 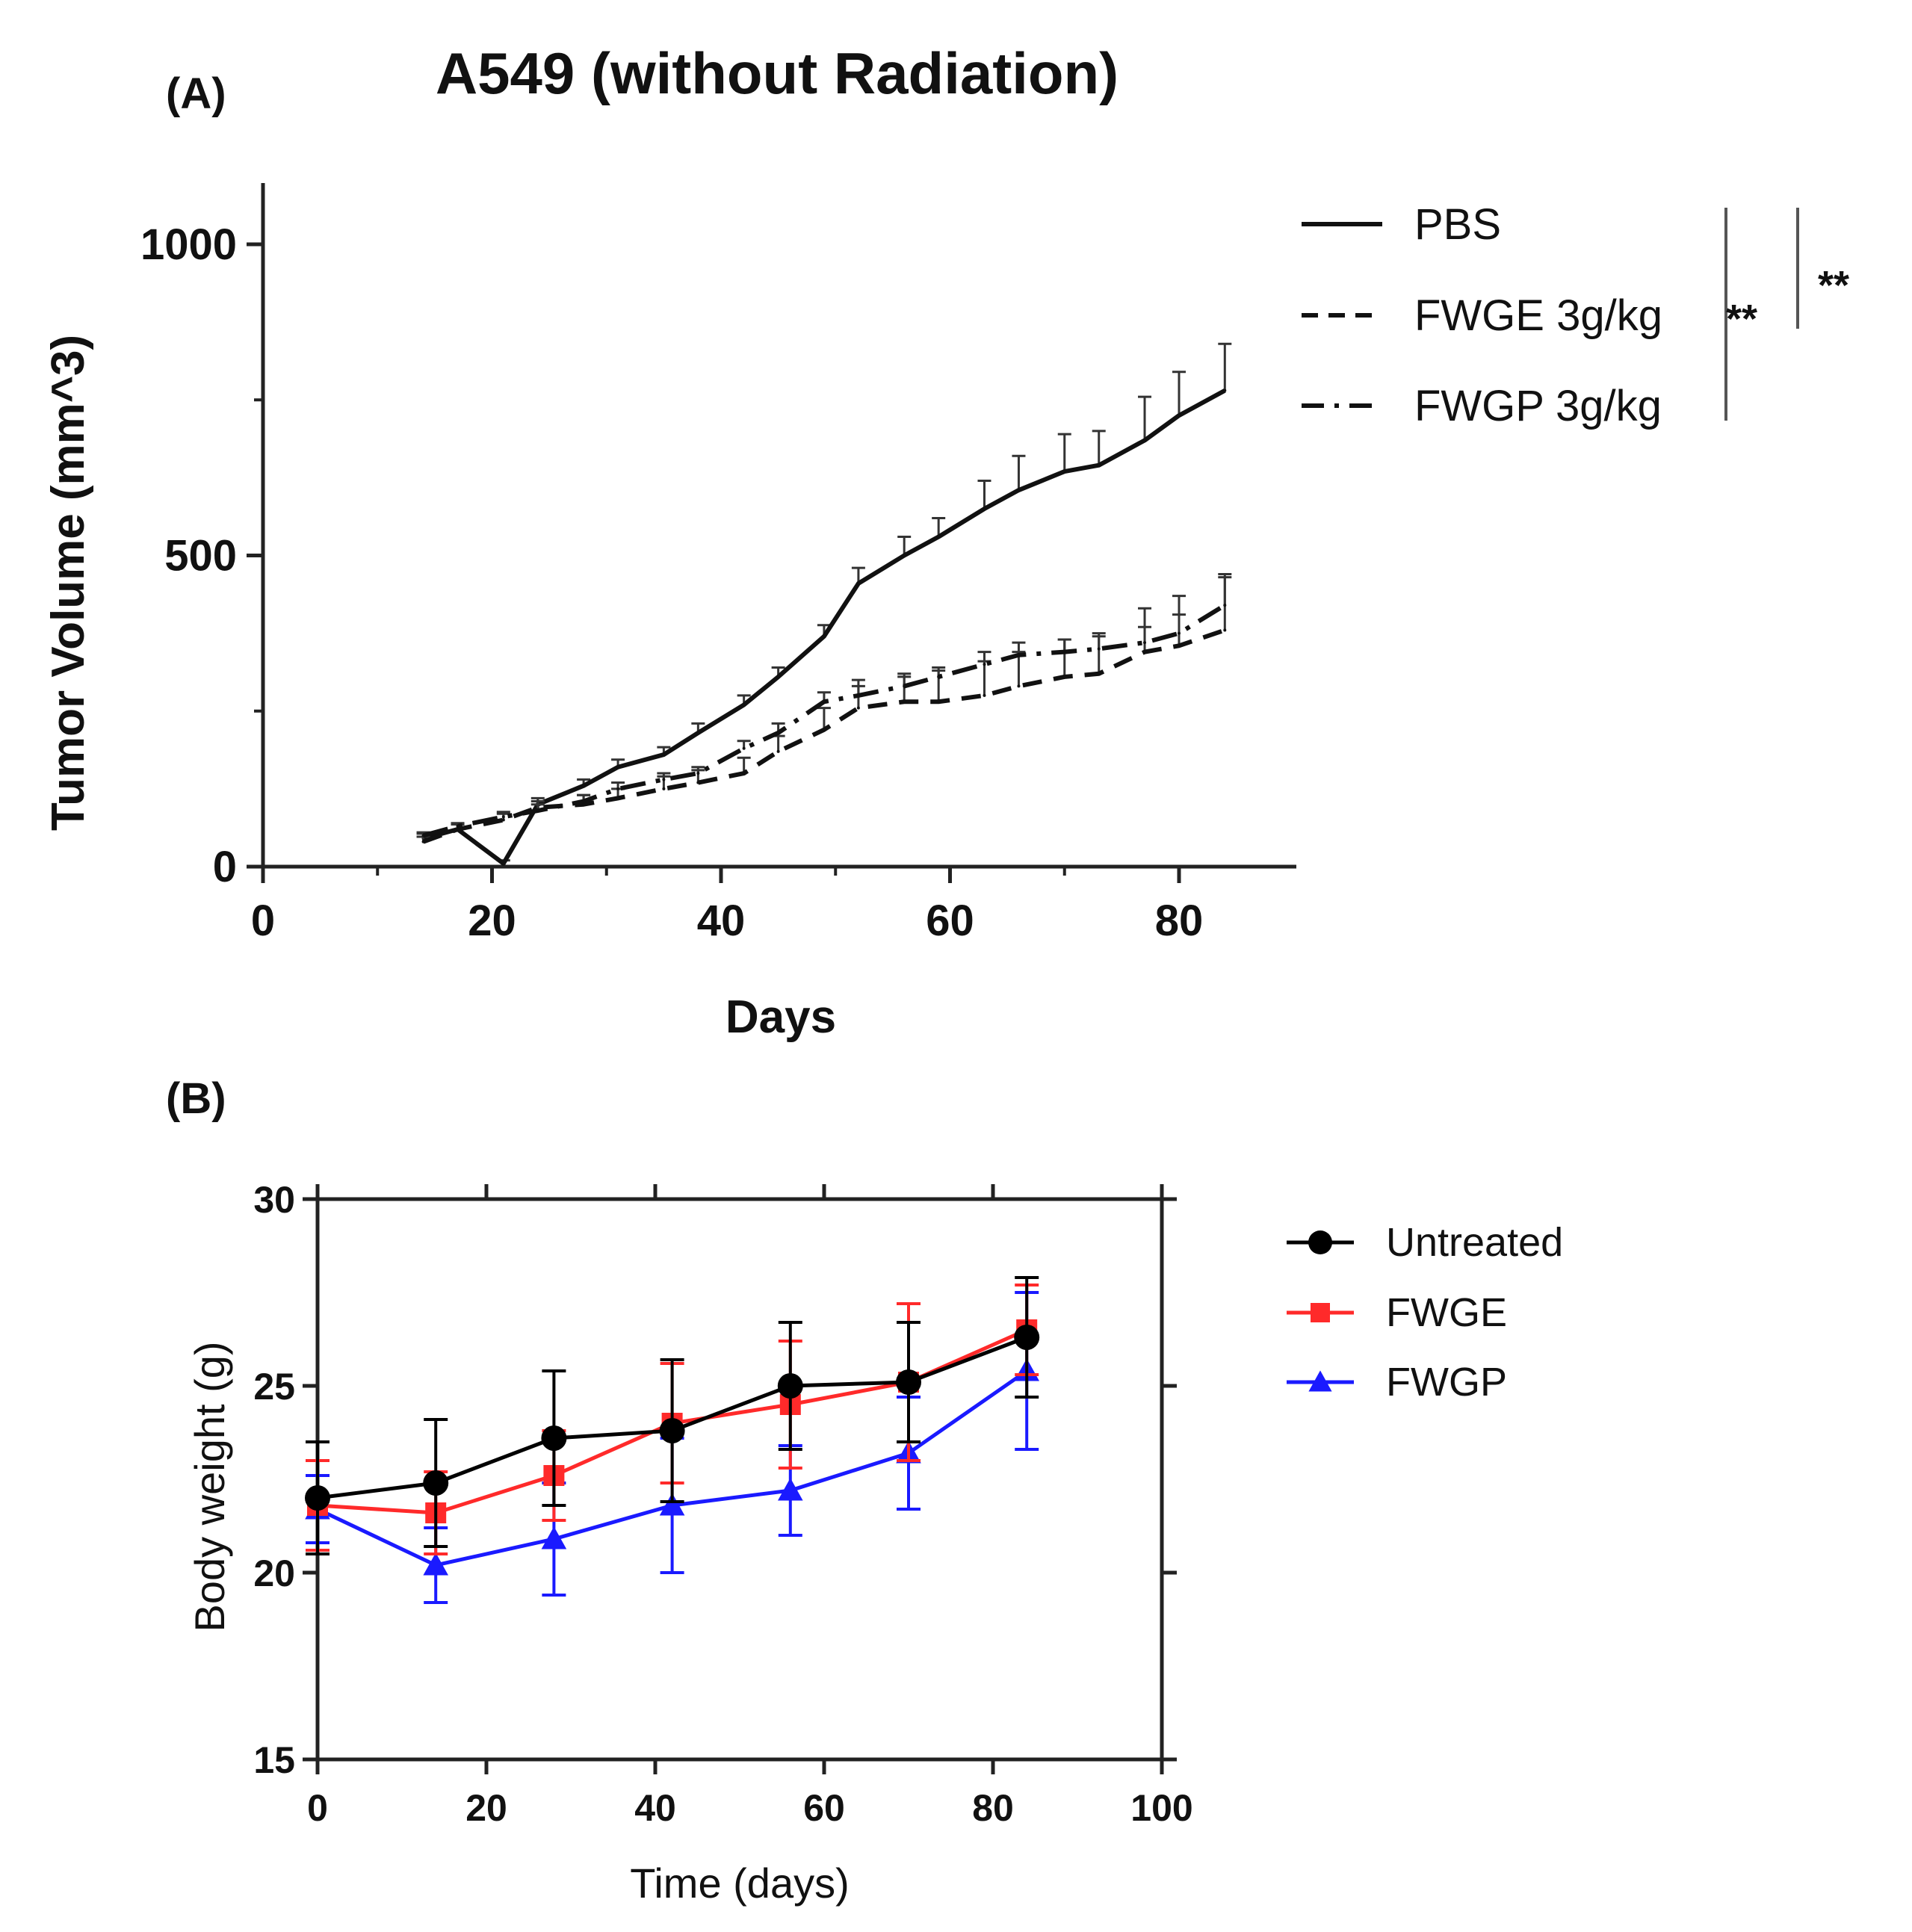 I want to click on y-tick-label: 25, so click(x=274, y=1387).